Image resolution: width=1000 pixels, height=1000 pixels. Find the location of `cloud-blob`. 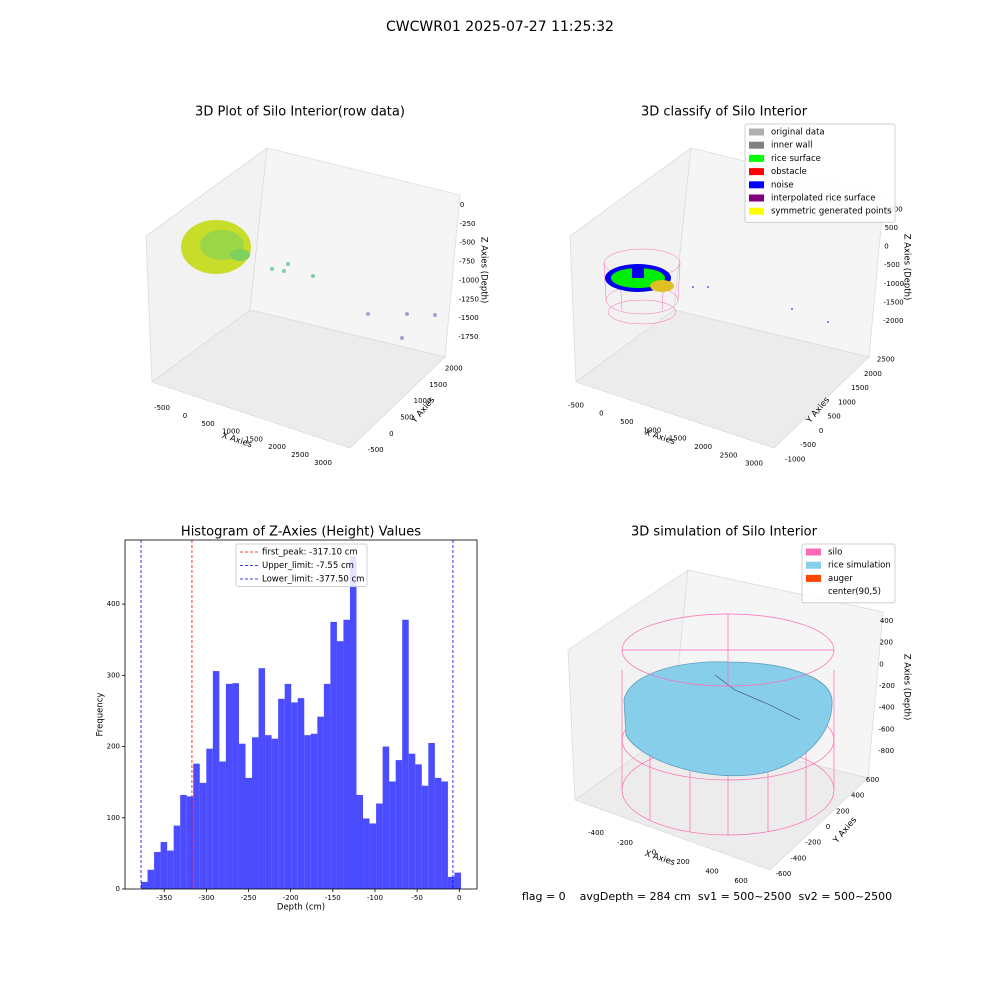

cloud-blob is located at coordinates (240, 255).